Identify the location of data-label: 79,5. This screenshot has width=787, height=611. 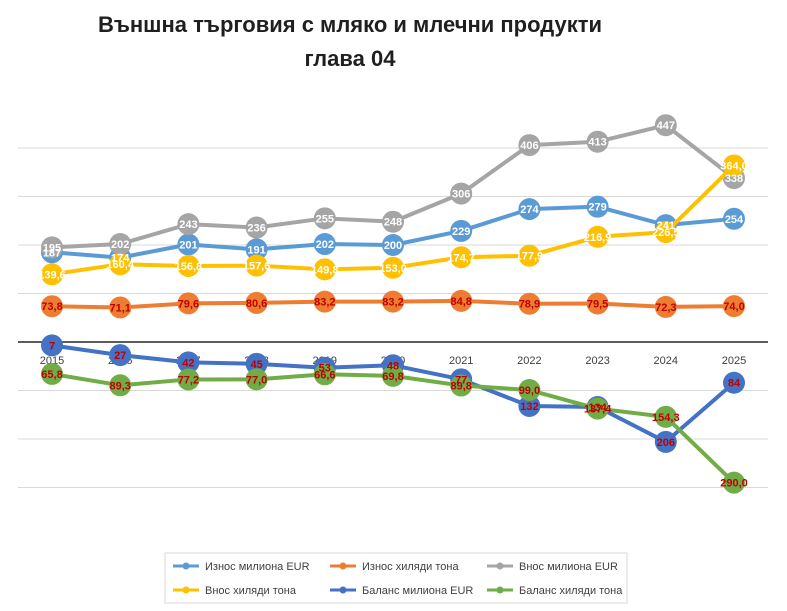
(597, 304).